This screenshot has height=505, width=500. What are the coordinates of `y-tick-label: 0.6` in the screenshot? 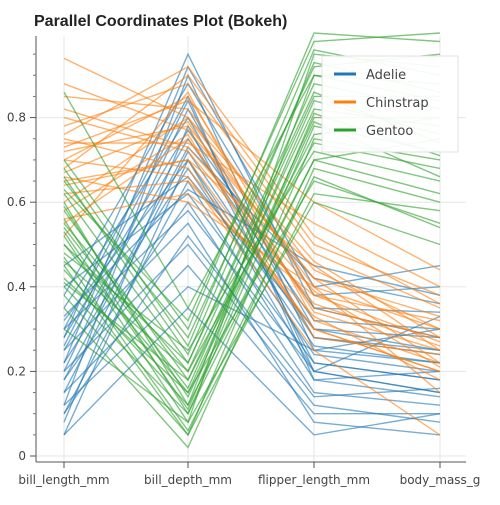 It's located at (16, 202).